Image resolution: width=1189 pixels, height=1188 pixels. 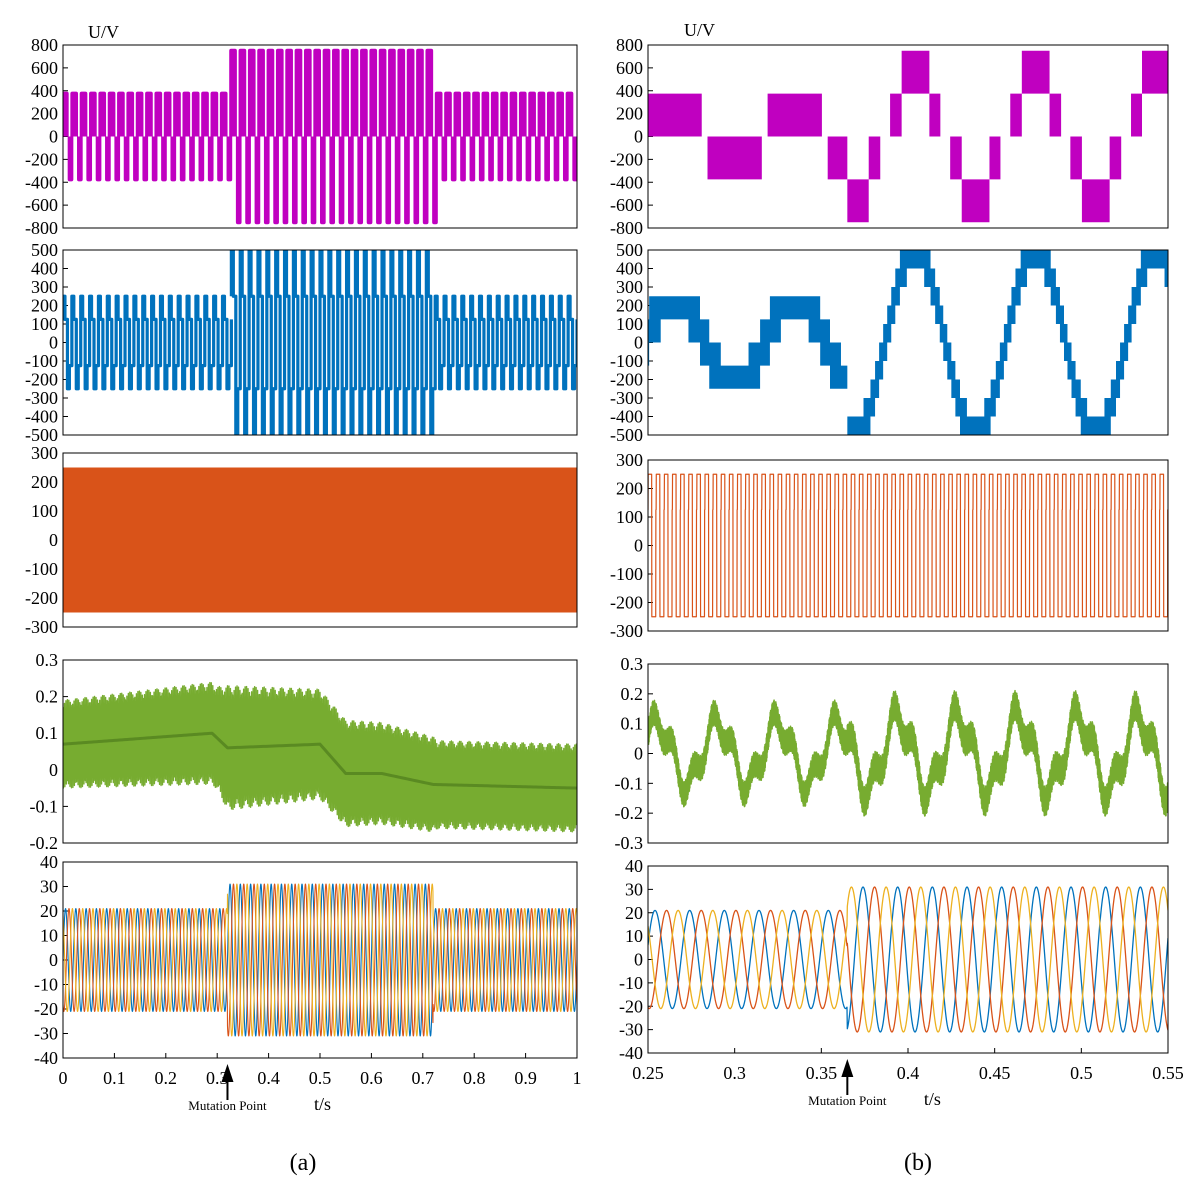 What do you see at coordinates (47, 733) in the screenshot?
I see `y-tick-label: 0.1` at bounding box center [47, 733].